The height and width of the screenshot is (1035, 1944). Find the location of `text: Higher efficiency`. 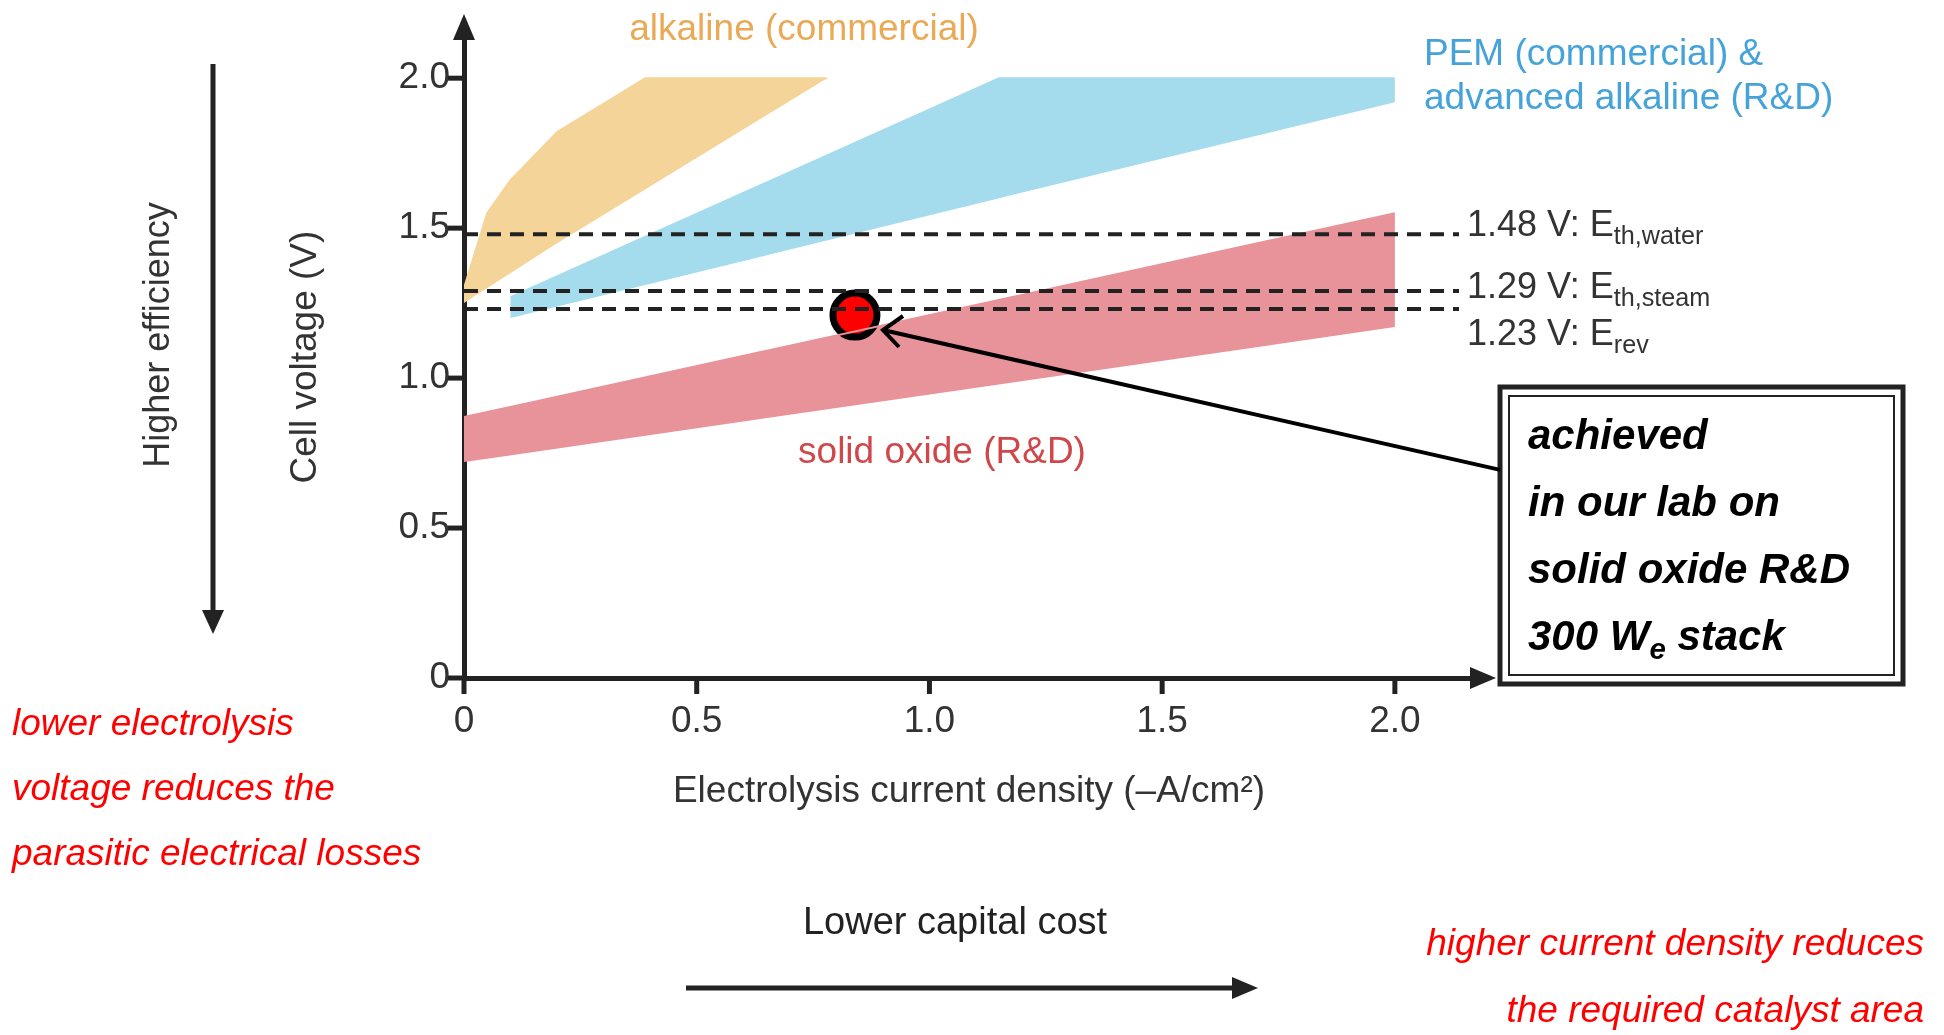

text: Higher efficiency is located at coordinates (156, 335).